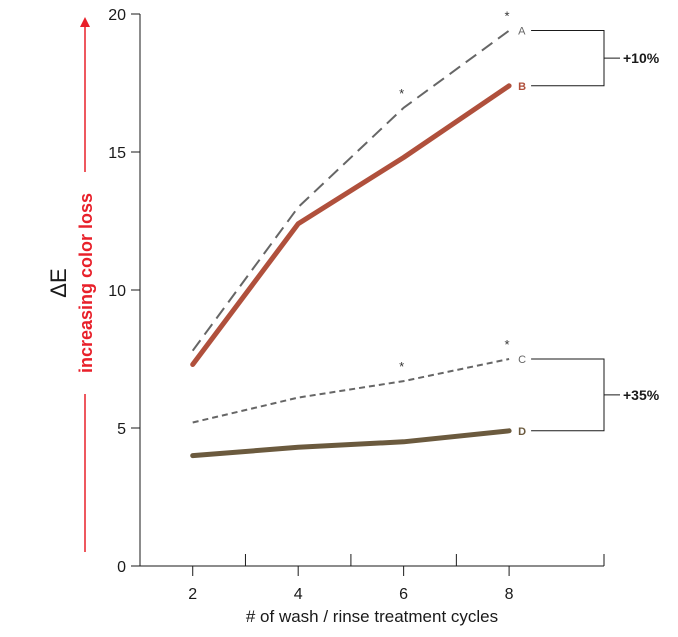 The width and height of the screenshot is (678, 637). What do you see at coordinates (298, 594) in the screenshot?
I see `x-tick-label: 4` at bounding box center [298, 594].